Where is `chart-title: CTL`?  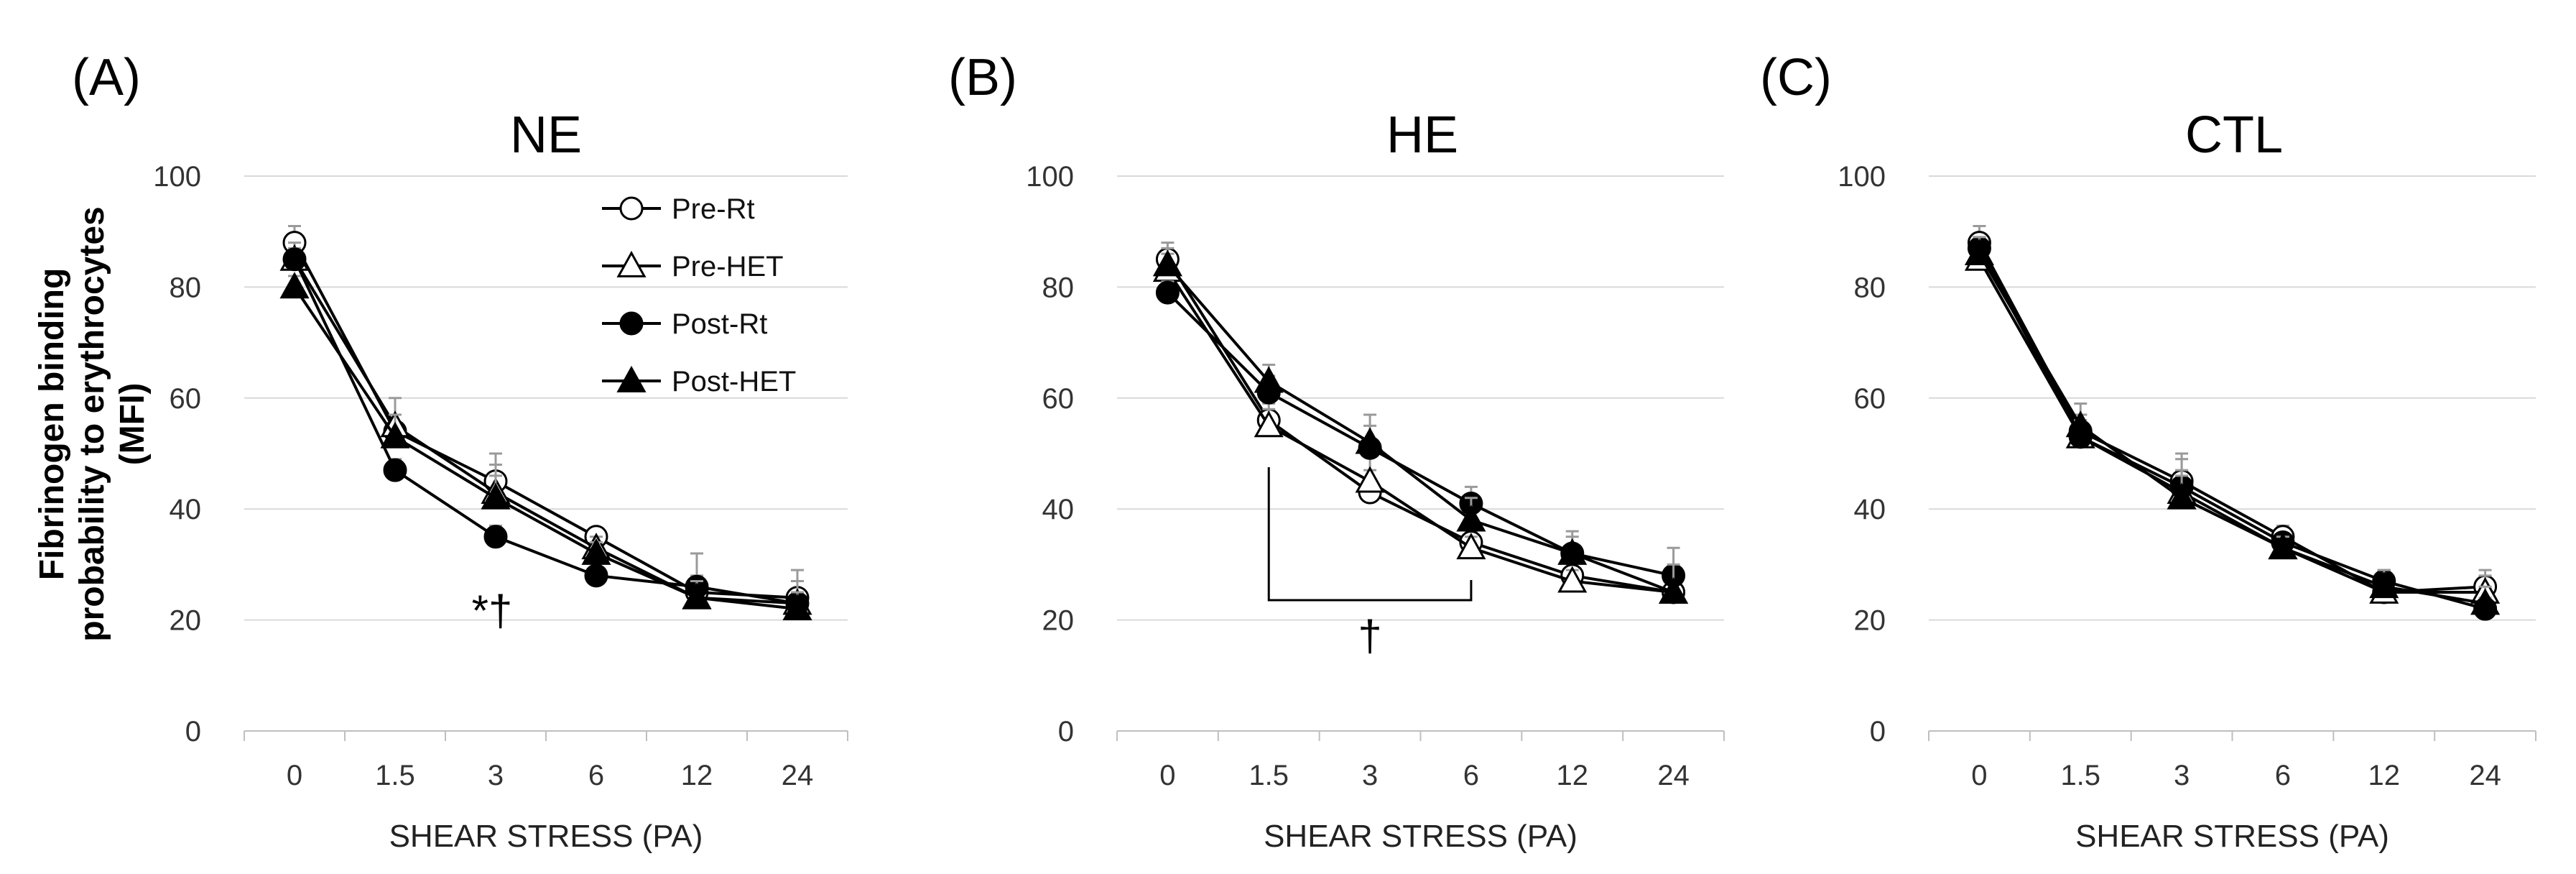
chart-title: CTL is located at coordinates (2234, 135).